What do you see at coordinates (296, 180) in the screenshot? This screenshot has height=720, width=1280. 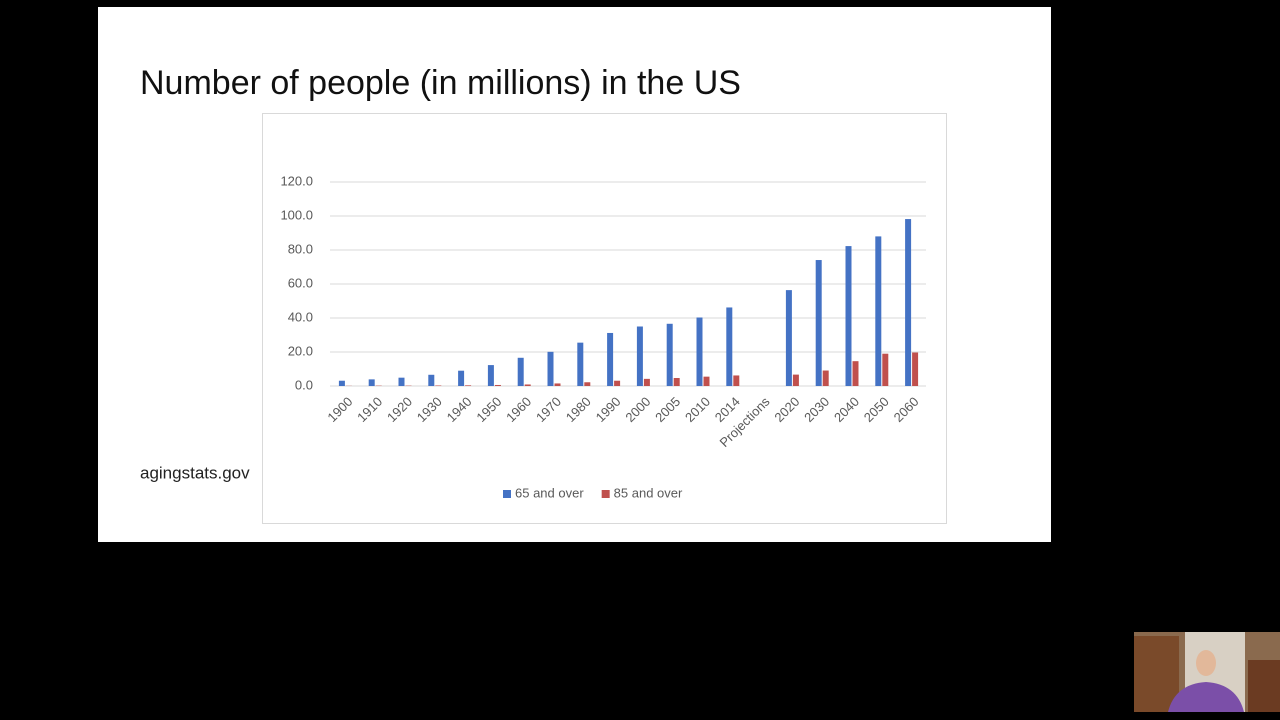 I see `y-tick-label: 120.0` at bounding box center [296, 180].